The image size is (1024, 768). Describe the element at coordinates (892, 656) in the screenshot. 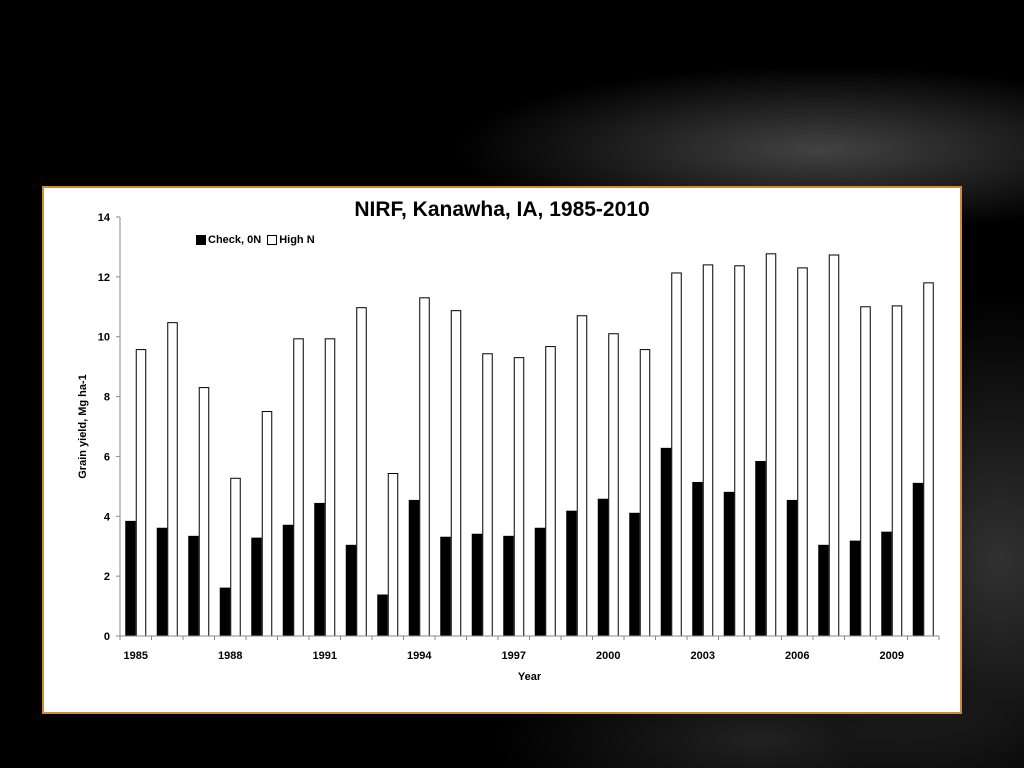

I see `x-tick-label: 2009` at that location.